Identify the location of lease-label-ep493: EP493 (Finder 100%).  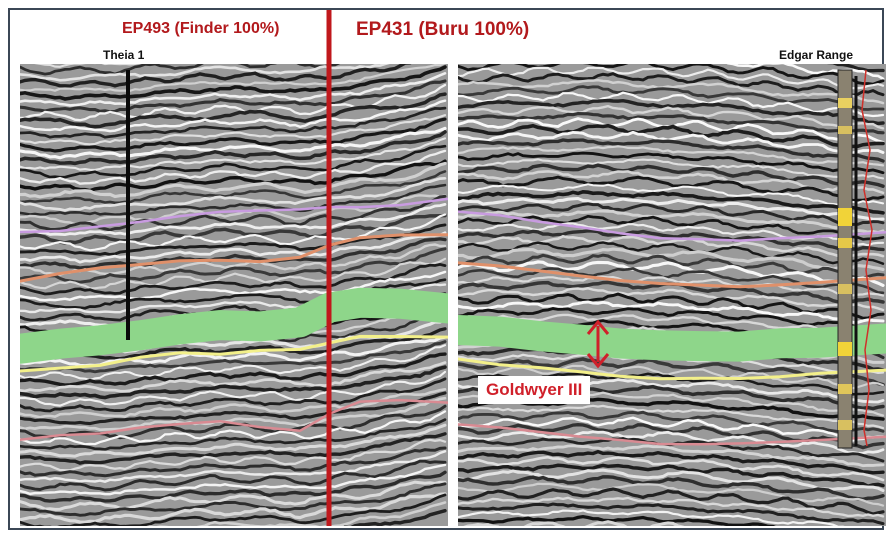
(201, 28).